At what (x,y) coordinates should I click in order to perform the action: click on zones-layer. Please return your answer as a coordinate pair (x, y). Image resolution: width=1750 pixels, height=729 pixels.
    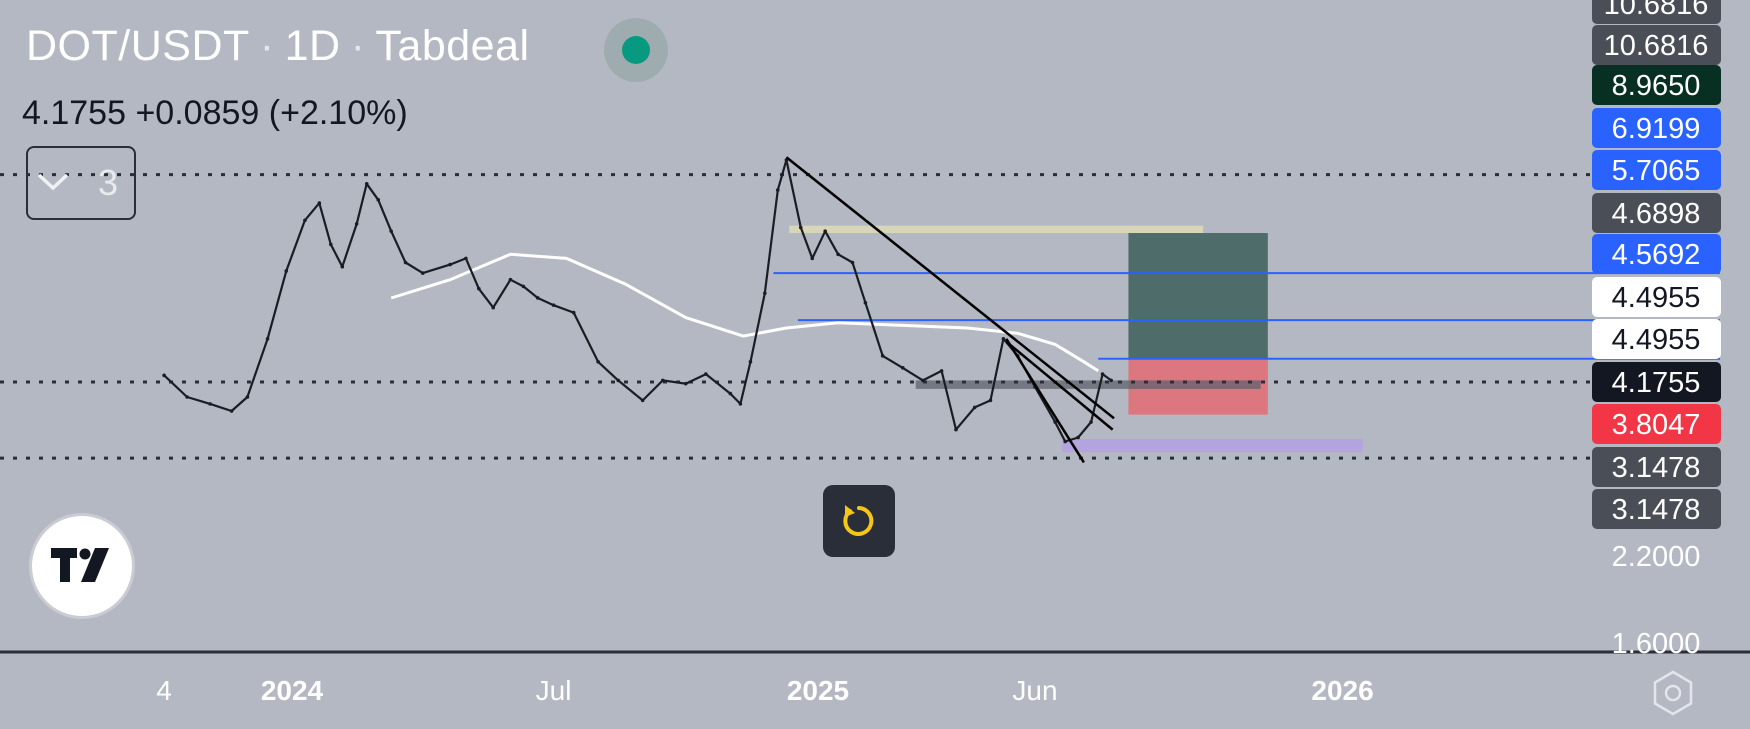
    Looking at the image, I should click on (1076, 339).